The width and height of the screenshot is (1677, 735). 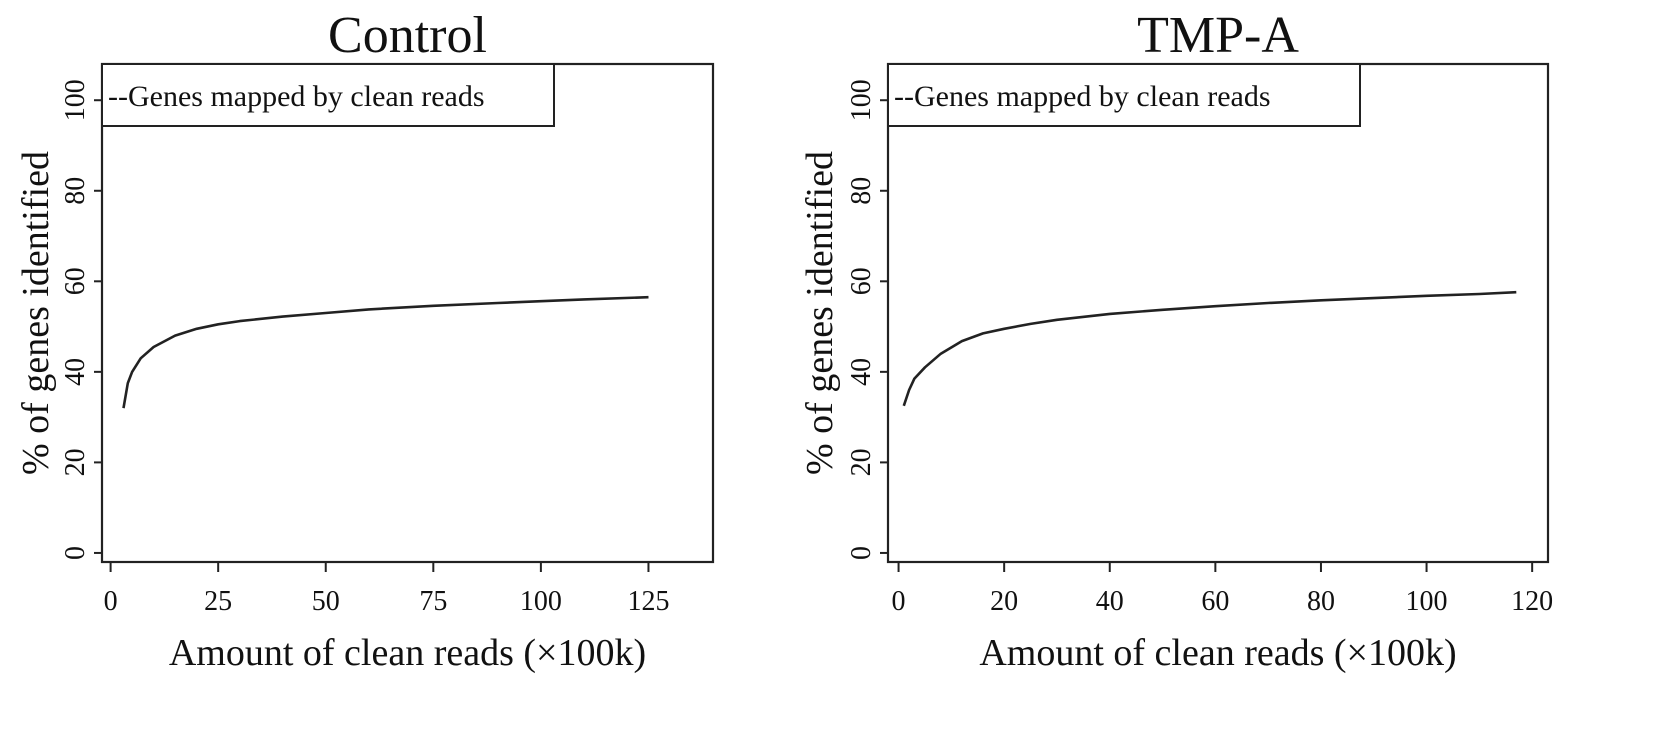 I want to click on x-tick-label: 25, so click(x=218, y=601).